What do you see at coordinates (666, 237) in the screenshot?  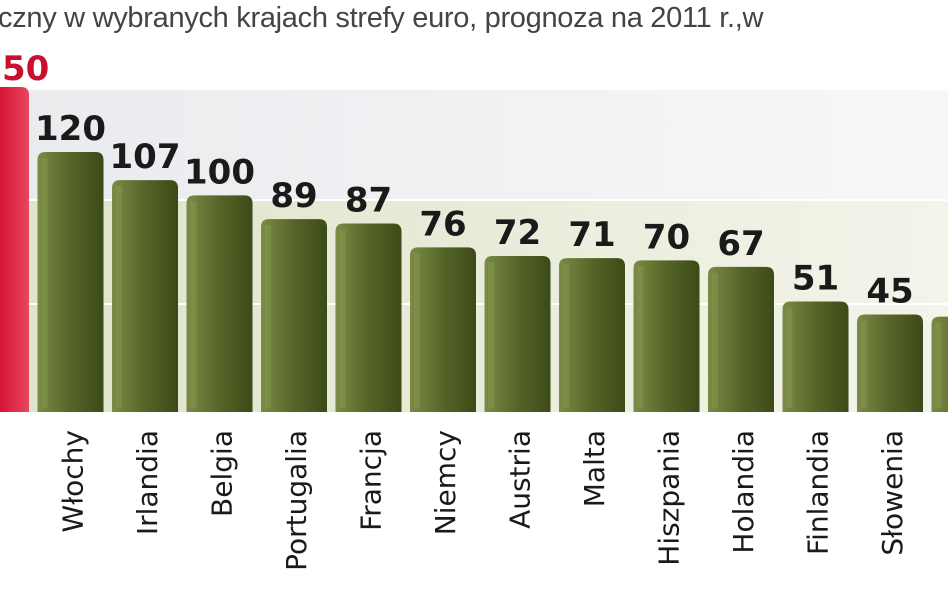 I see `value-label: 70` at bounding box center [666, 237].